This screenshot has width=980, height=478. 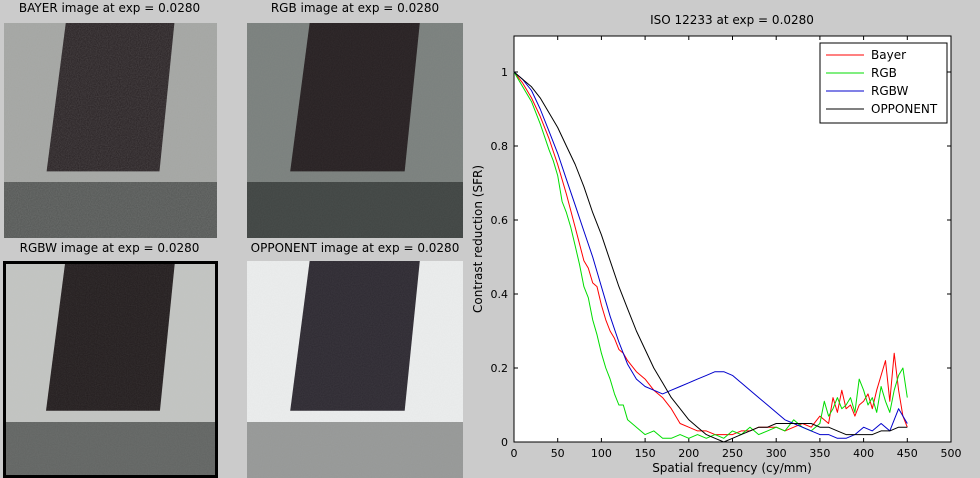 I want to click on x-tick-label: 50, so click(x=558, y=453).